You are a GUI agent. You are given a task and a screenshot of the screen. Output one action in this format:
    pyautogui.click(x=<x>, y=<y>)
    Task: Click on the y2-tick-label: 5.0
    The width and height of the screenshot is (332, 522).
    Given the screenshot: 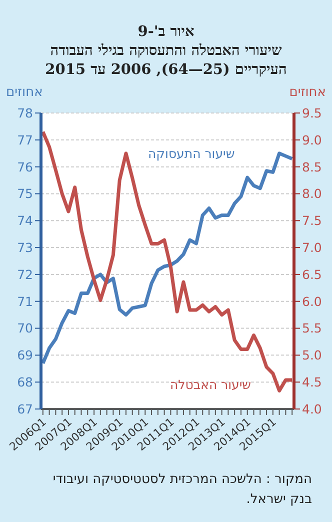 What is the action you would take?
    pyautogui.click(x=312, y=355)
    